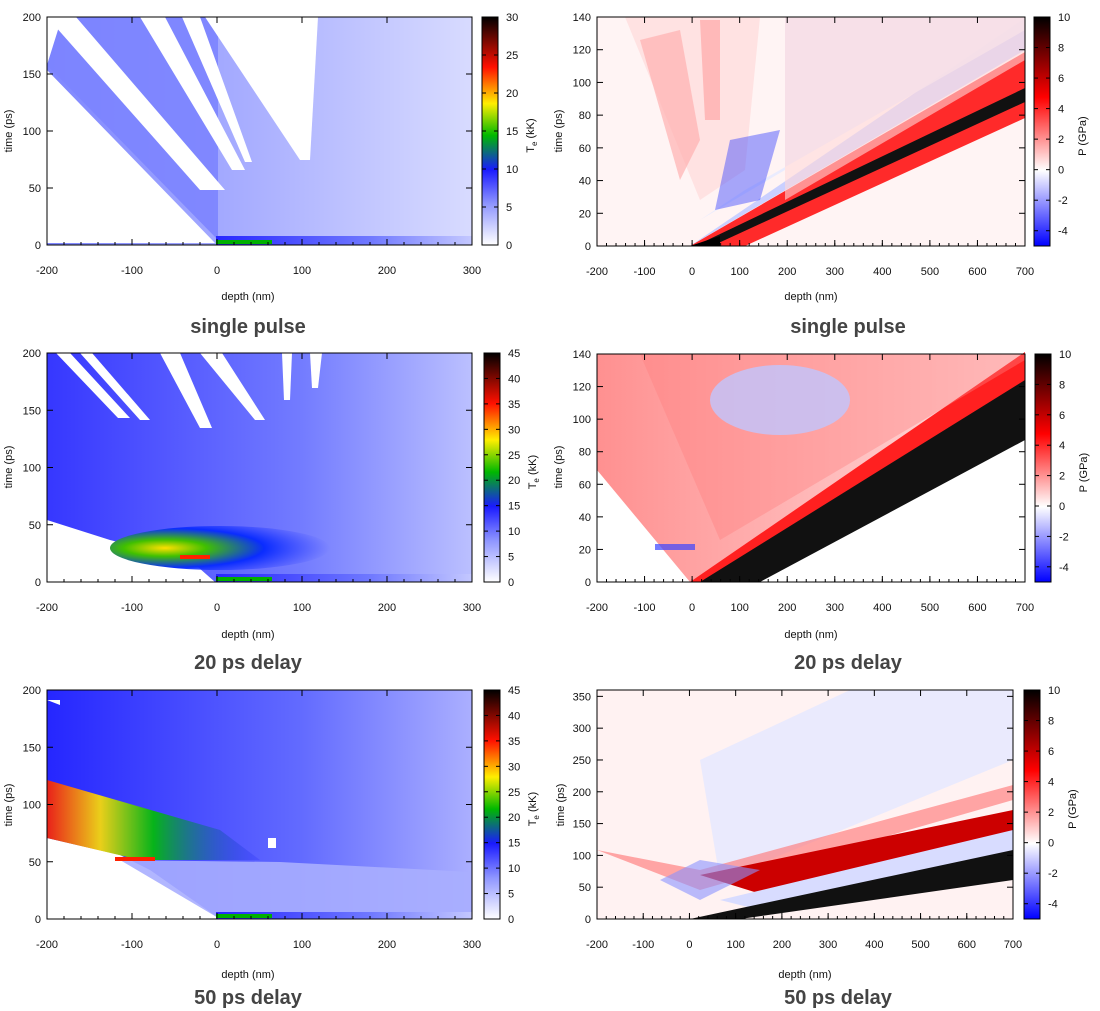 This screenshot has width=1100, height=1011. I want to click on colorbar-tick-label: -2, so click(1053, 874).